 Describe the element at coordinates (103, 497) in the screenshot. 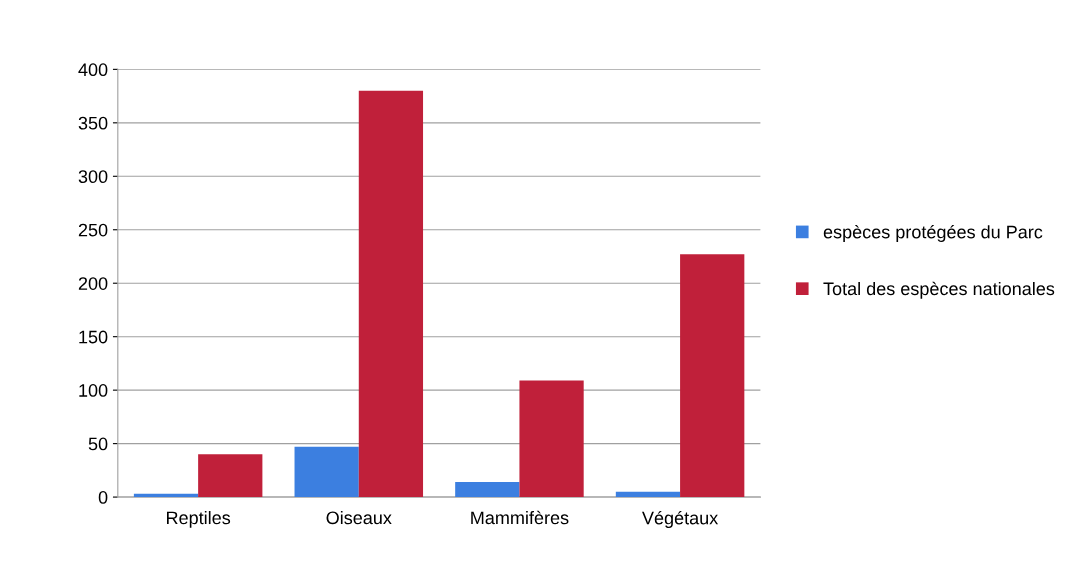

I see `y-tick-label: 0` at that location.